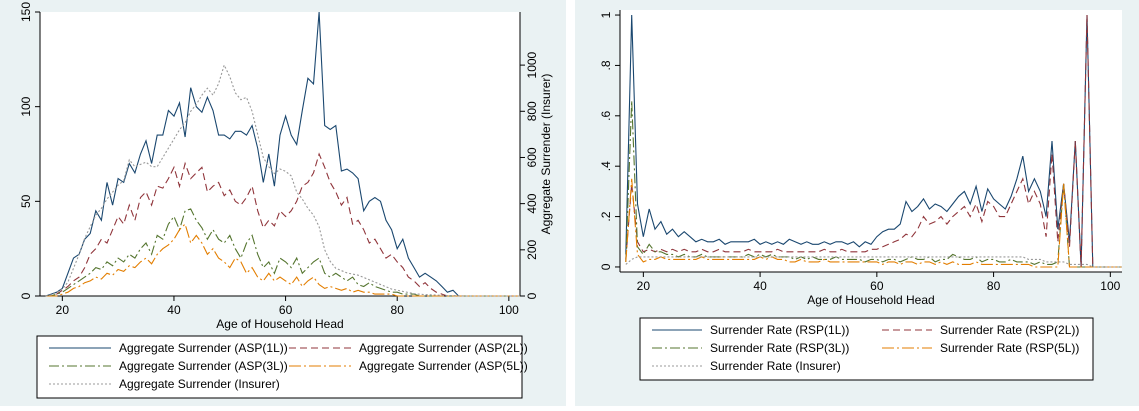 The image size is (1139, 411). Describe the element at coordinates (779, 348) in the screenshot. I see `legend-label-3: Surrender Rate (RSP(3L))` at that location.